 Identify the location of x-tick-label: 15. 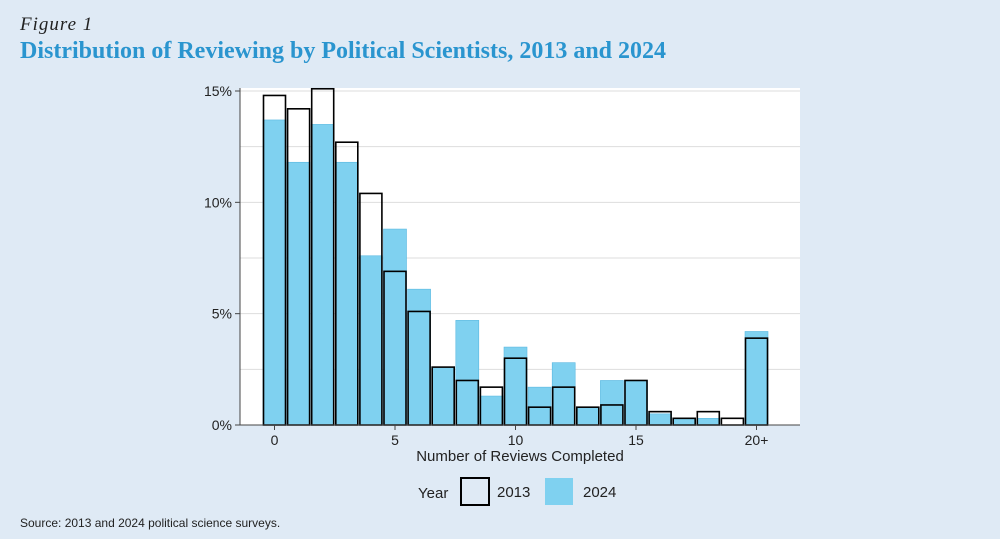
(636, 440).